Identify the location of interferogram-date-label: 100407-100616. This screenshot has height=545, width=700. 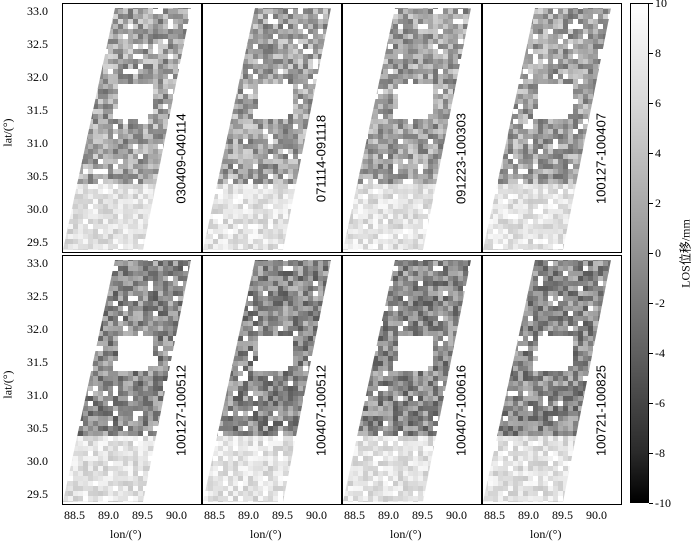
(461, 410).